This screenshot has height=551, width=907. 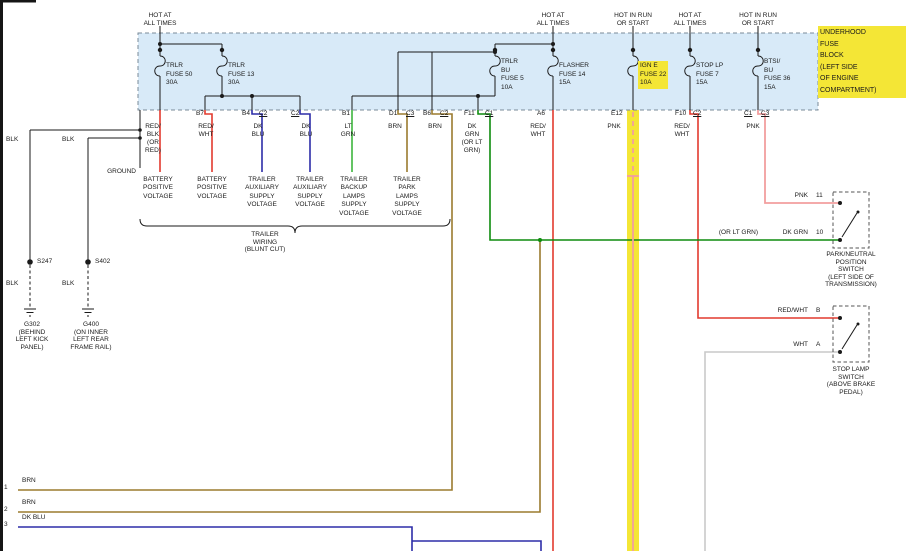 I want to click on wire-label-brn-ref-2: BRN, so click(x=29, y=502).